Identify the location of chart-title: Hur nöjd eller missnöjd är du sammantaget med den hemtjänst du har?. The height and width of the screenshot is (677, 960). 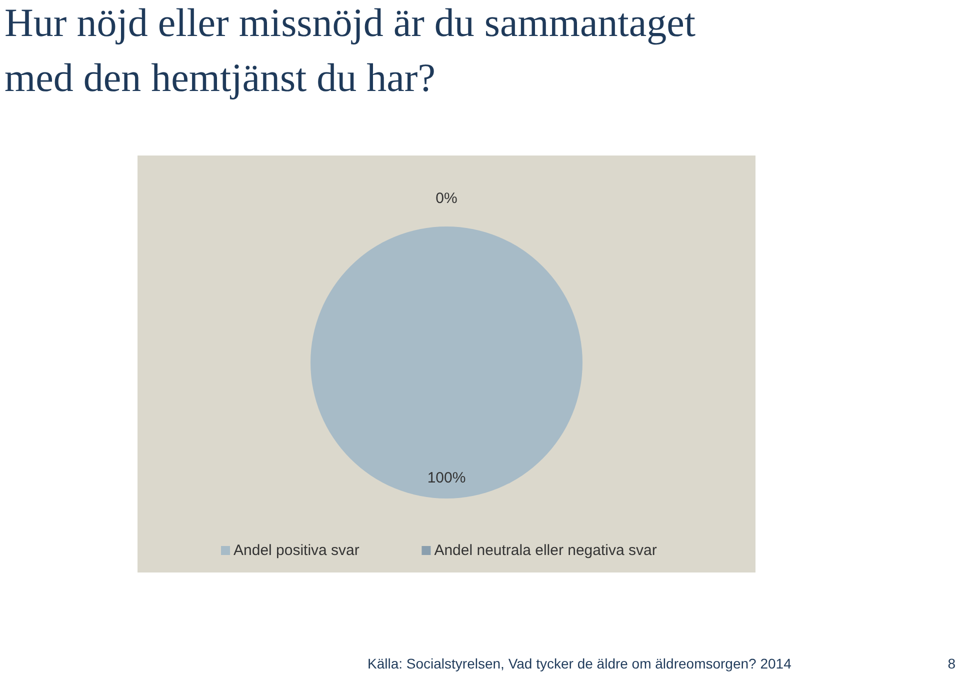
(350, 50).